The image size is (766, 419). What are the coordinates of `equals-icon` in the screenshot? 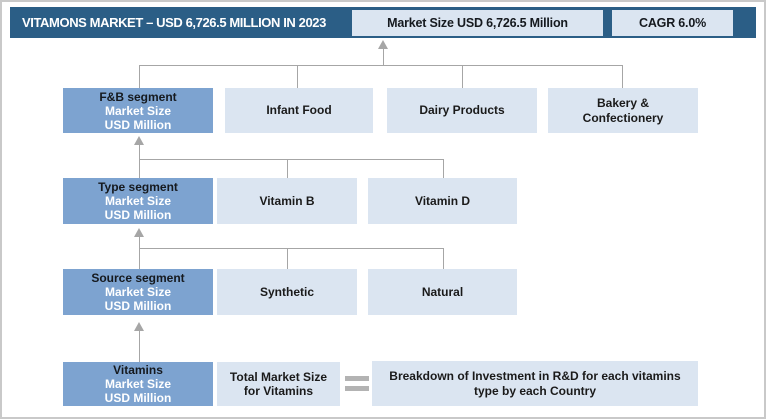 It's located at (357, 386).